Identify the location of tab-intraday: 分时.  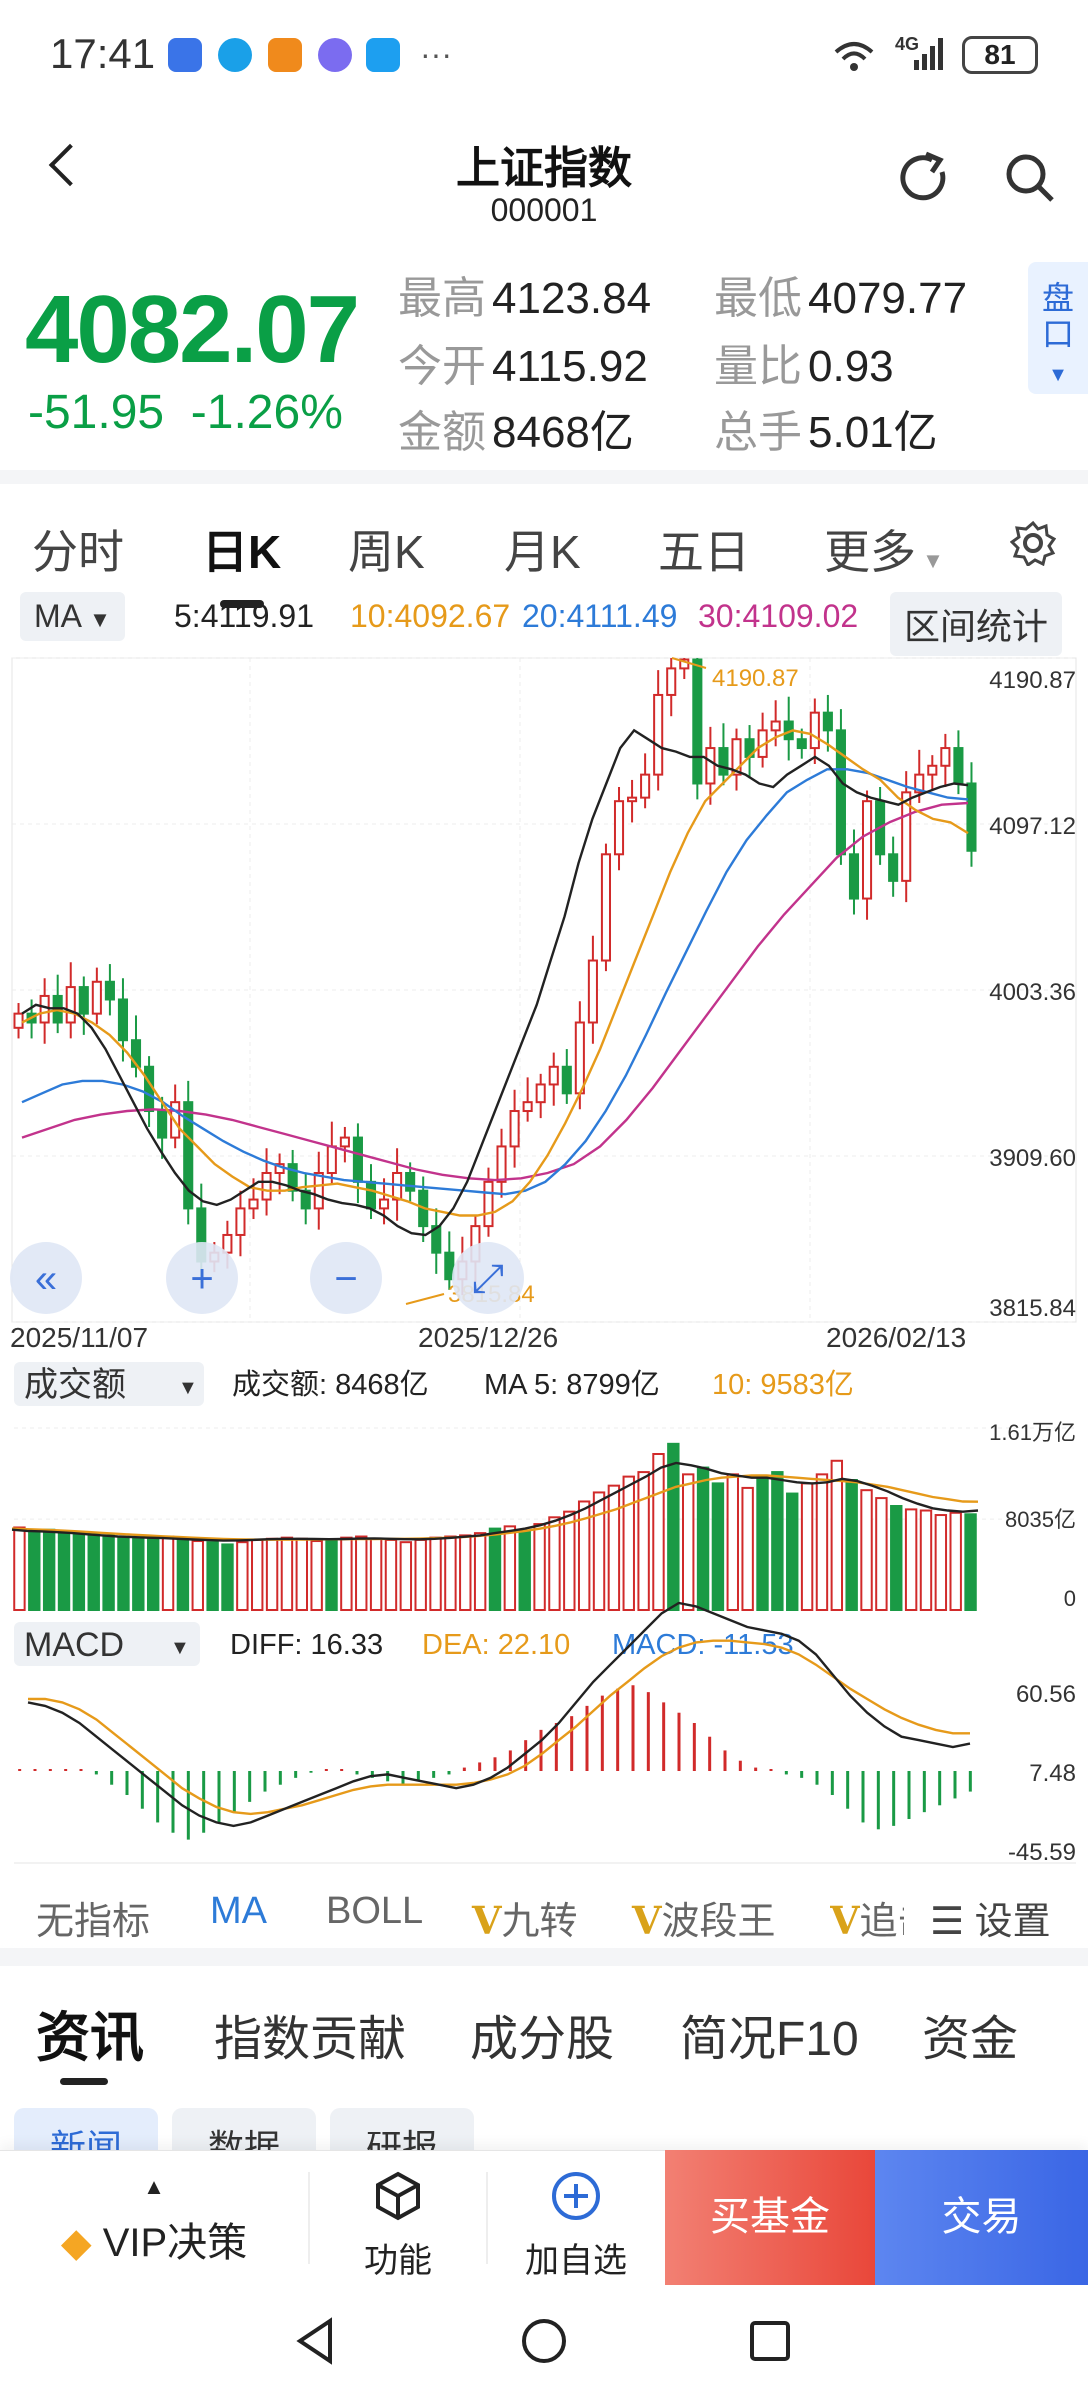
(78, 552).